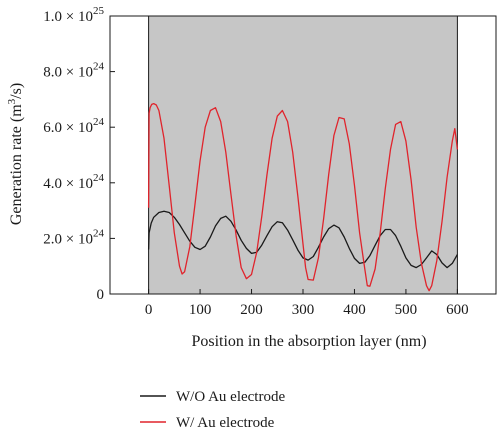  I want to click on legend: W/O Au electrode W/ Au electrode, so click(212, 410).